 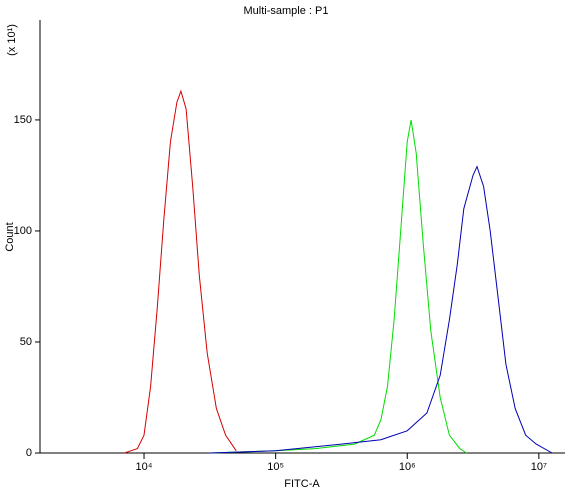 What do you see at coordinates (180, 271) in the screenshot?
I see `series-line` at bounding box center [180, 271].